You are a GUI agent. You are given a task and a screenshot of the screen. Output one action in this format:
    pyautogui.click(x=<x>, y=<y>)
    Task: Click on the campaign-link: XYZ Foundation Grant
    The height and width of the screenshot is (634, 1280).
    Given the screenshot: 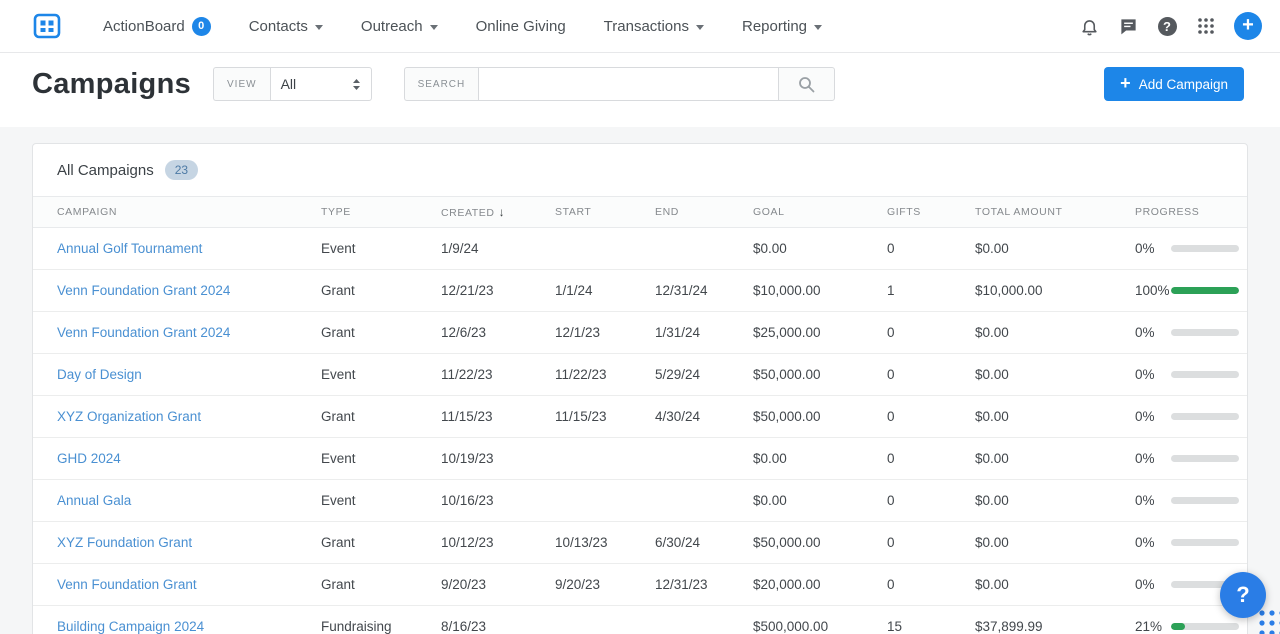 What is the action you would take?
    pyautogui.click(x=125, y=542)
    